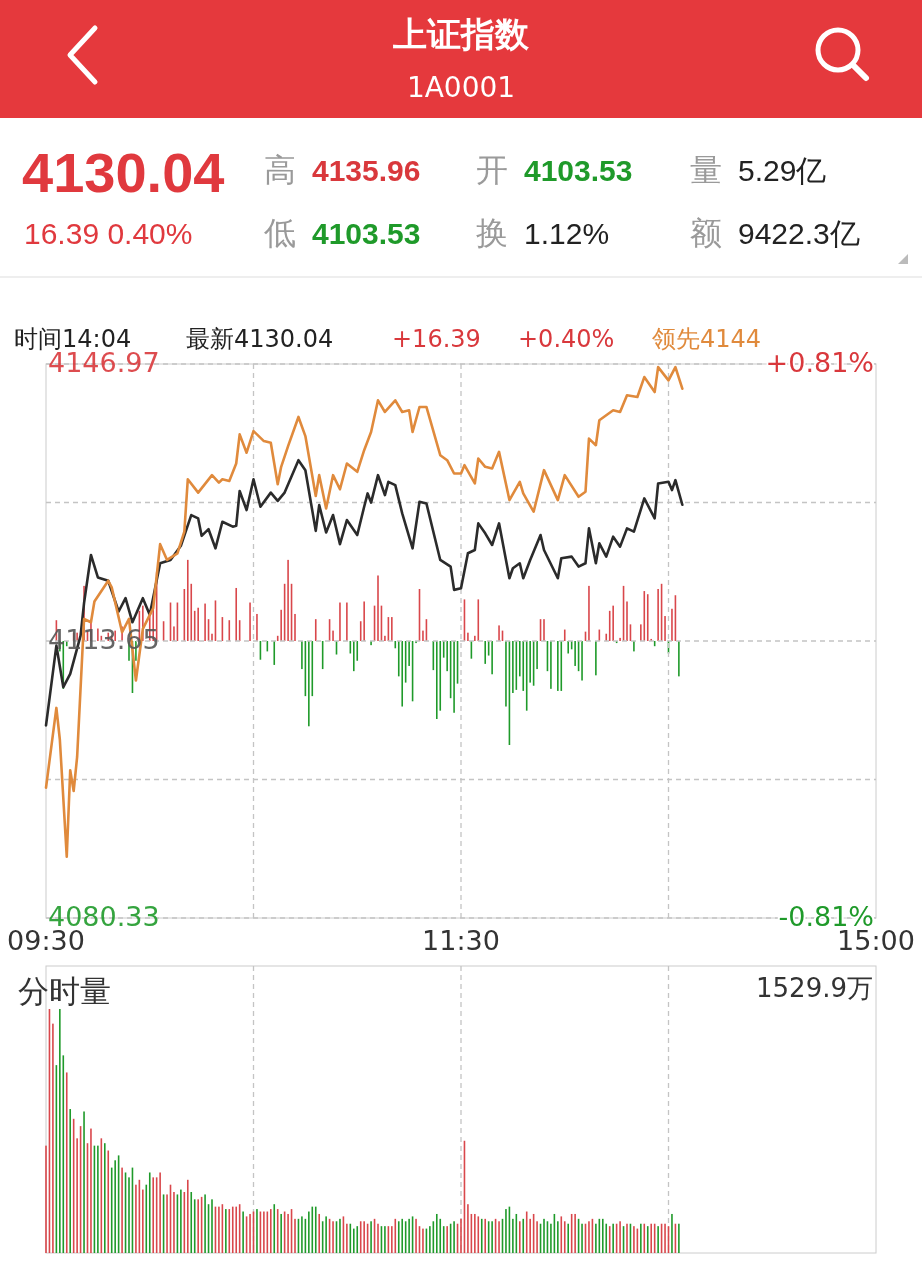  I want to click on text: 换, so click(492, 233).